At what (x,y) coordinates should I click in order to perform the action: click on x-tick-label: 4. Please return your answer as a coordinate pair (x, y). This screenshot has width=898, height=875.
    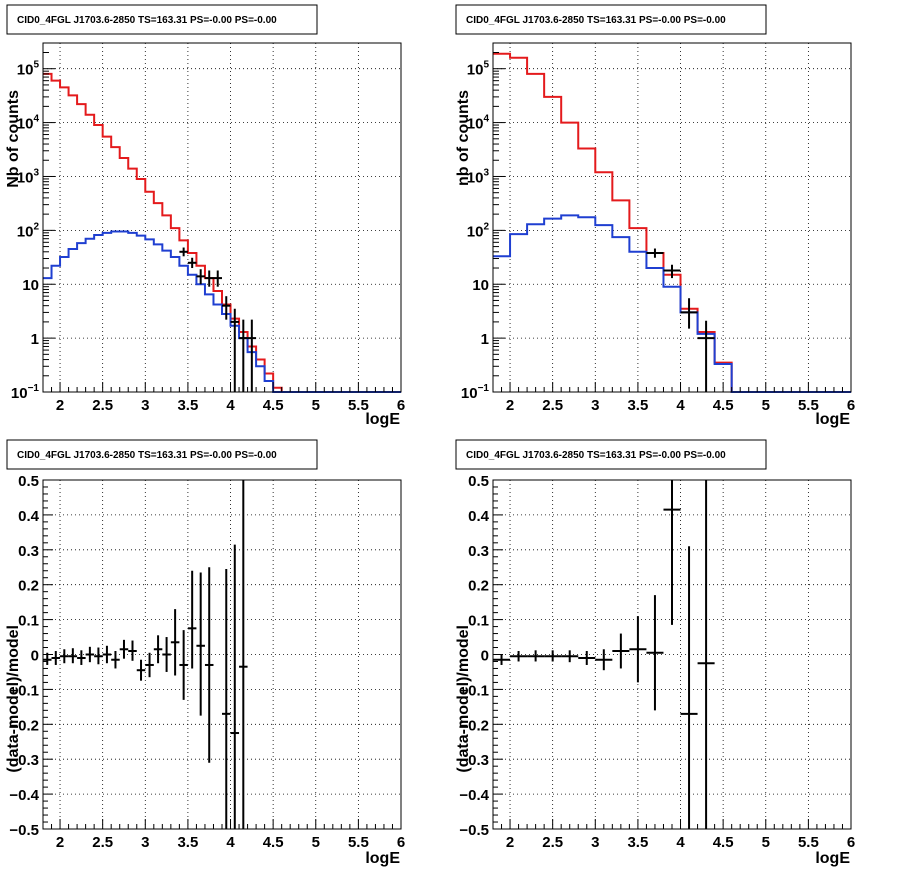
    Looking at the image, I should click on (680, 842).